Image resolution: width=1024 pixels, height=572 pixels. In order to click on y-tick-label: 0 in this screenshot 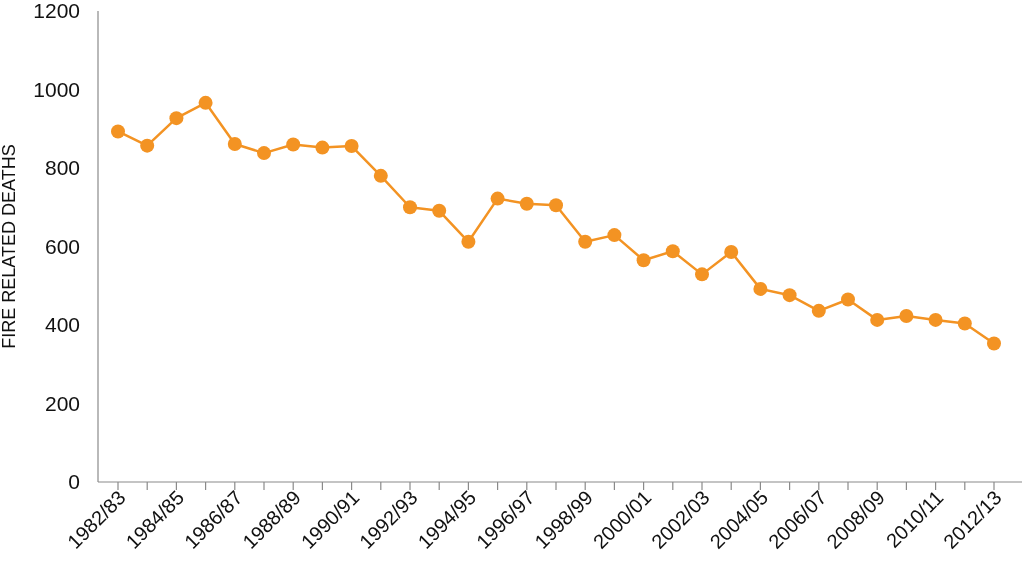, I will do `click(74, 482)`.